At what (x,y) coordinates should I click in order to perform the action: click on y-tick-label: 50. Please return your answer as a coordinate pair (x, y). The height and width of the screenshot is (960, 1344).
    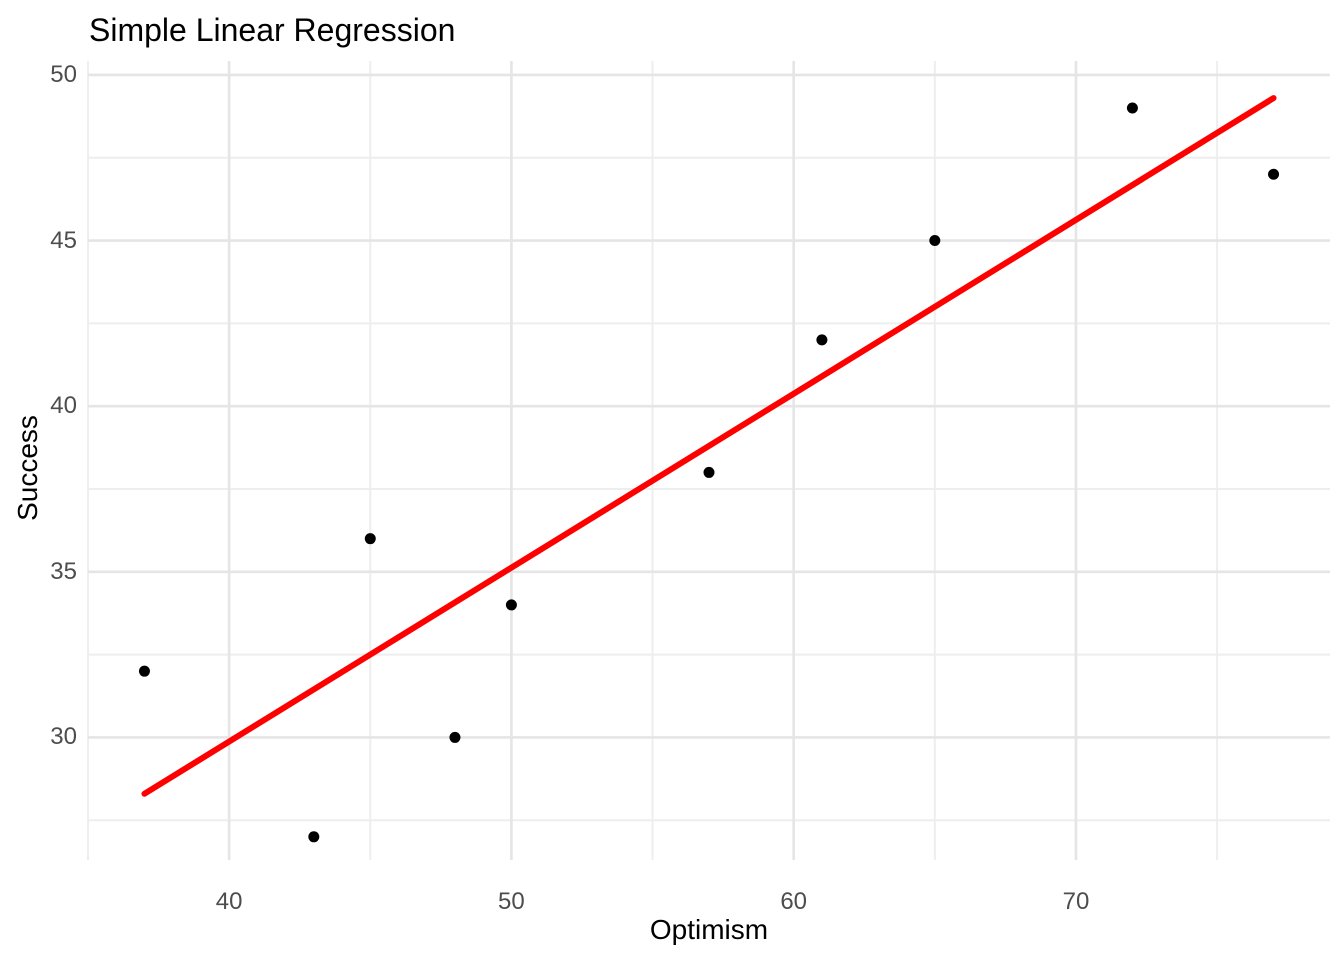
    Looking at the image, I should click on (63, 74).